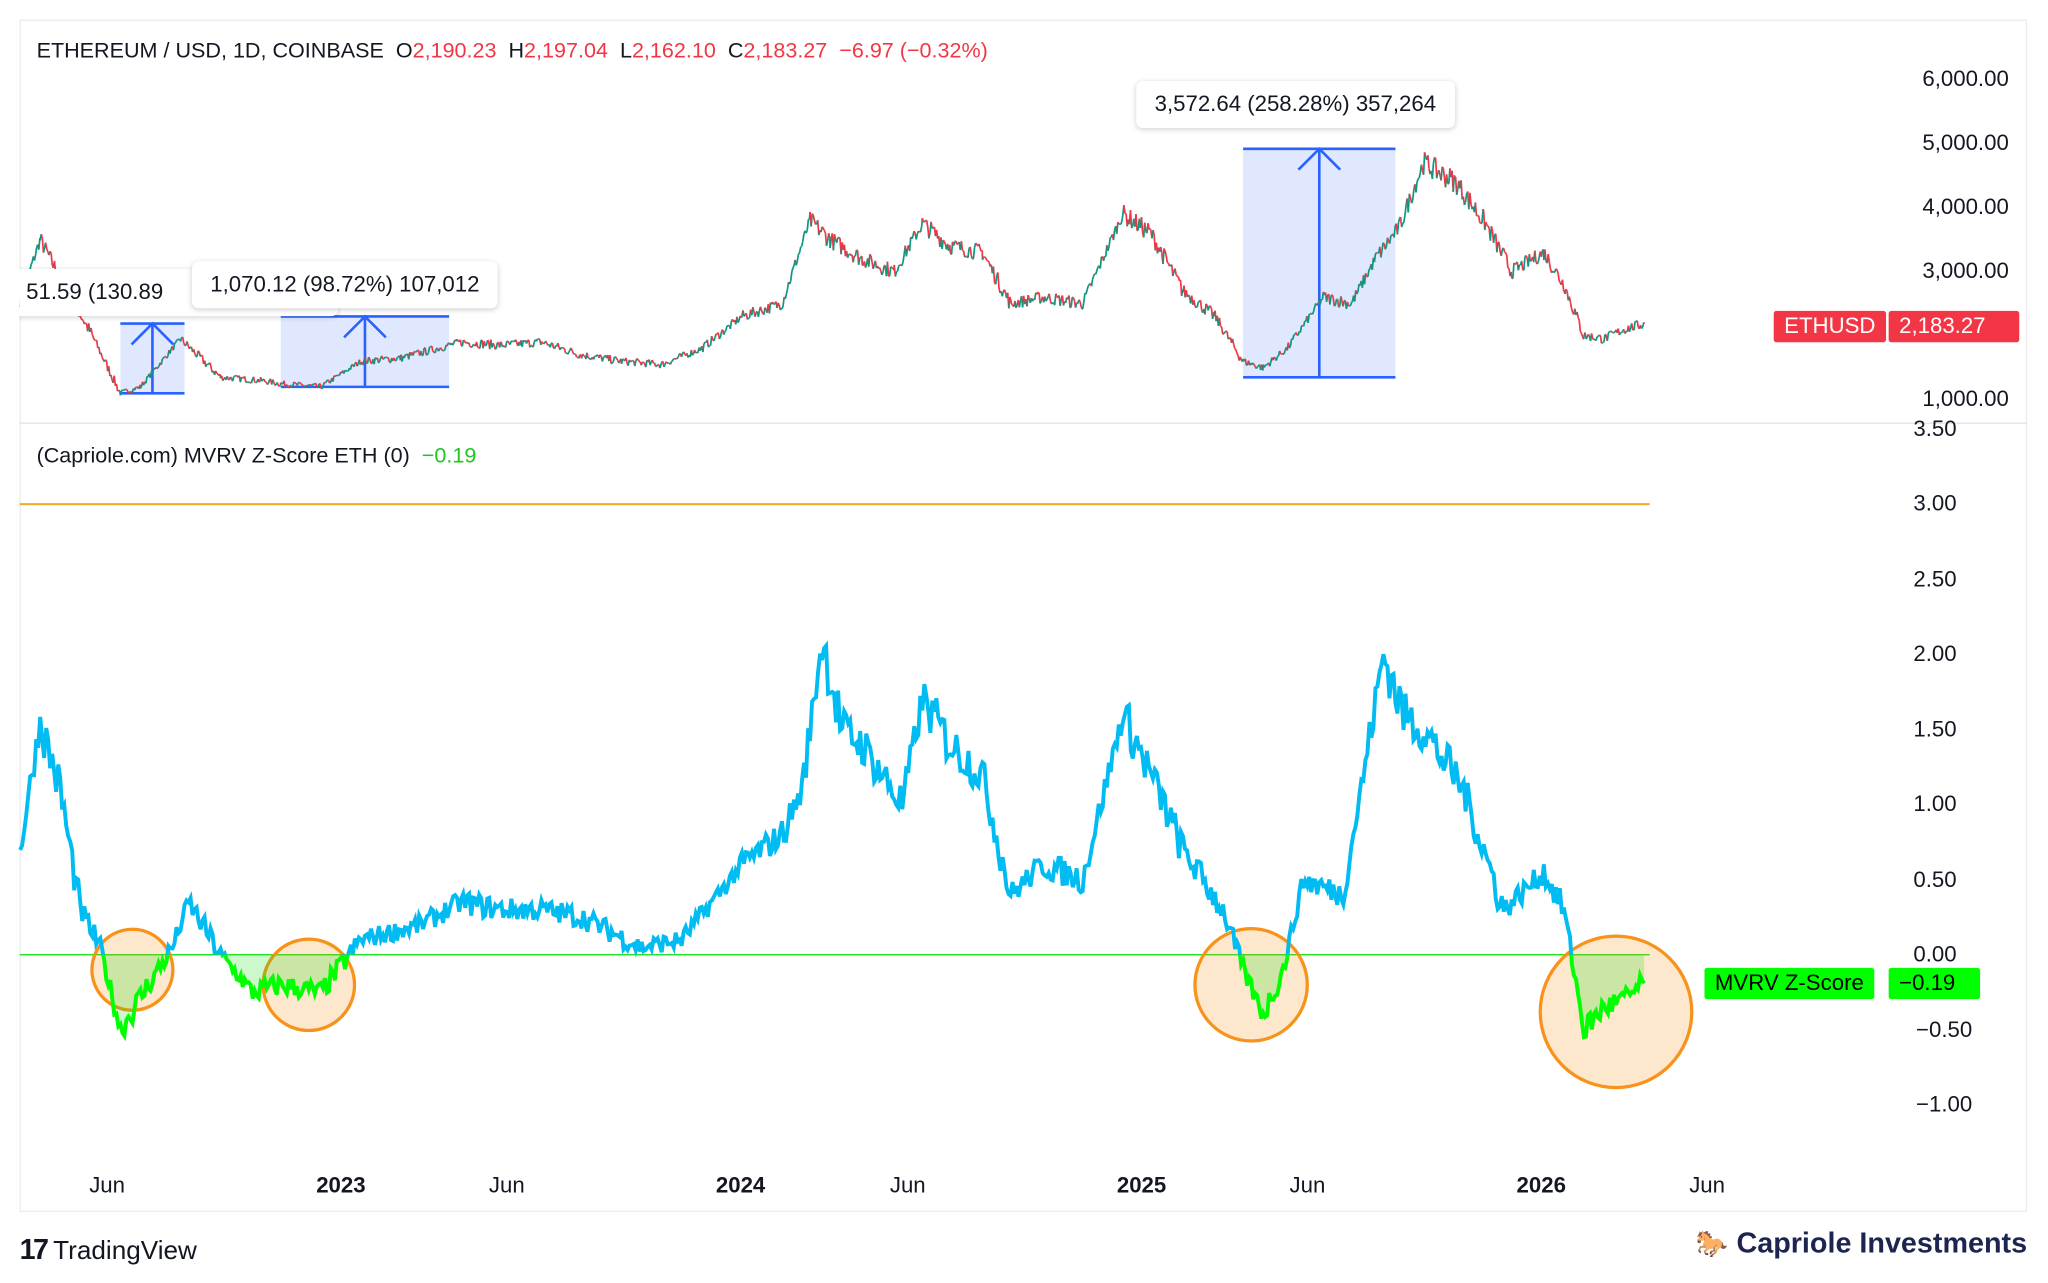  I want to click on mvrv-axis-tick: 0.50, so click(1898, 880).